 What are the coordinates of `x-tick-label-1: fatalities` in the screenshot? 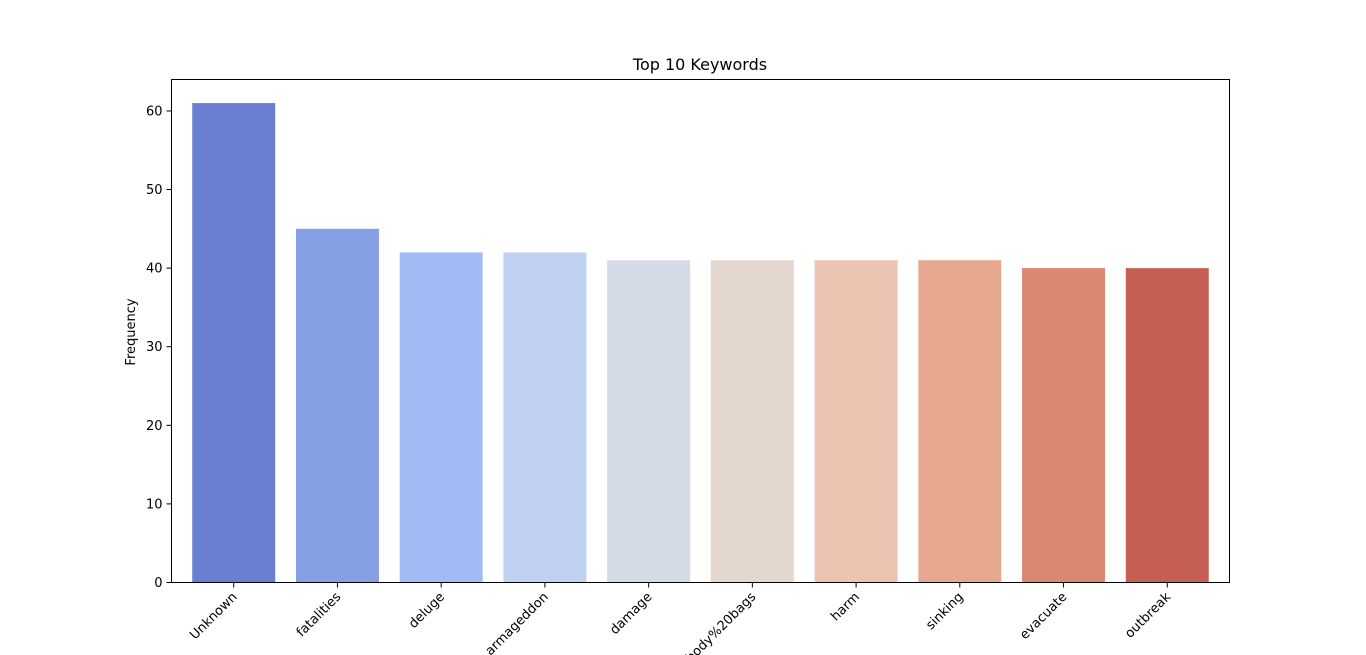 It's located at (319, 615).